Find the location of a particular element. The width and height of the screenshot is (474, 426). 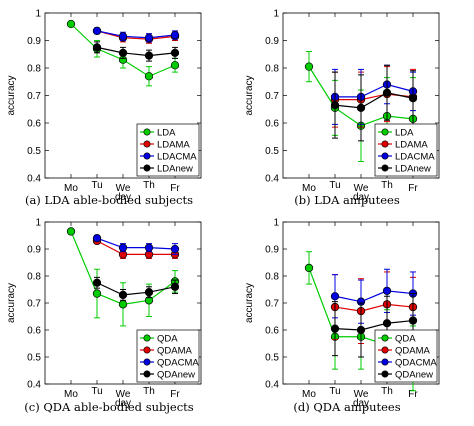

panel-caption: (b) LDA amputees is located at coordinates (347, 200).